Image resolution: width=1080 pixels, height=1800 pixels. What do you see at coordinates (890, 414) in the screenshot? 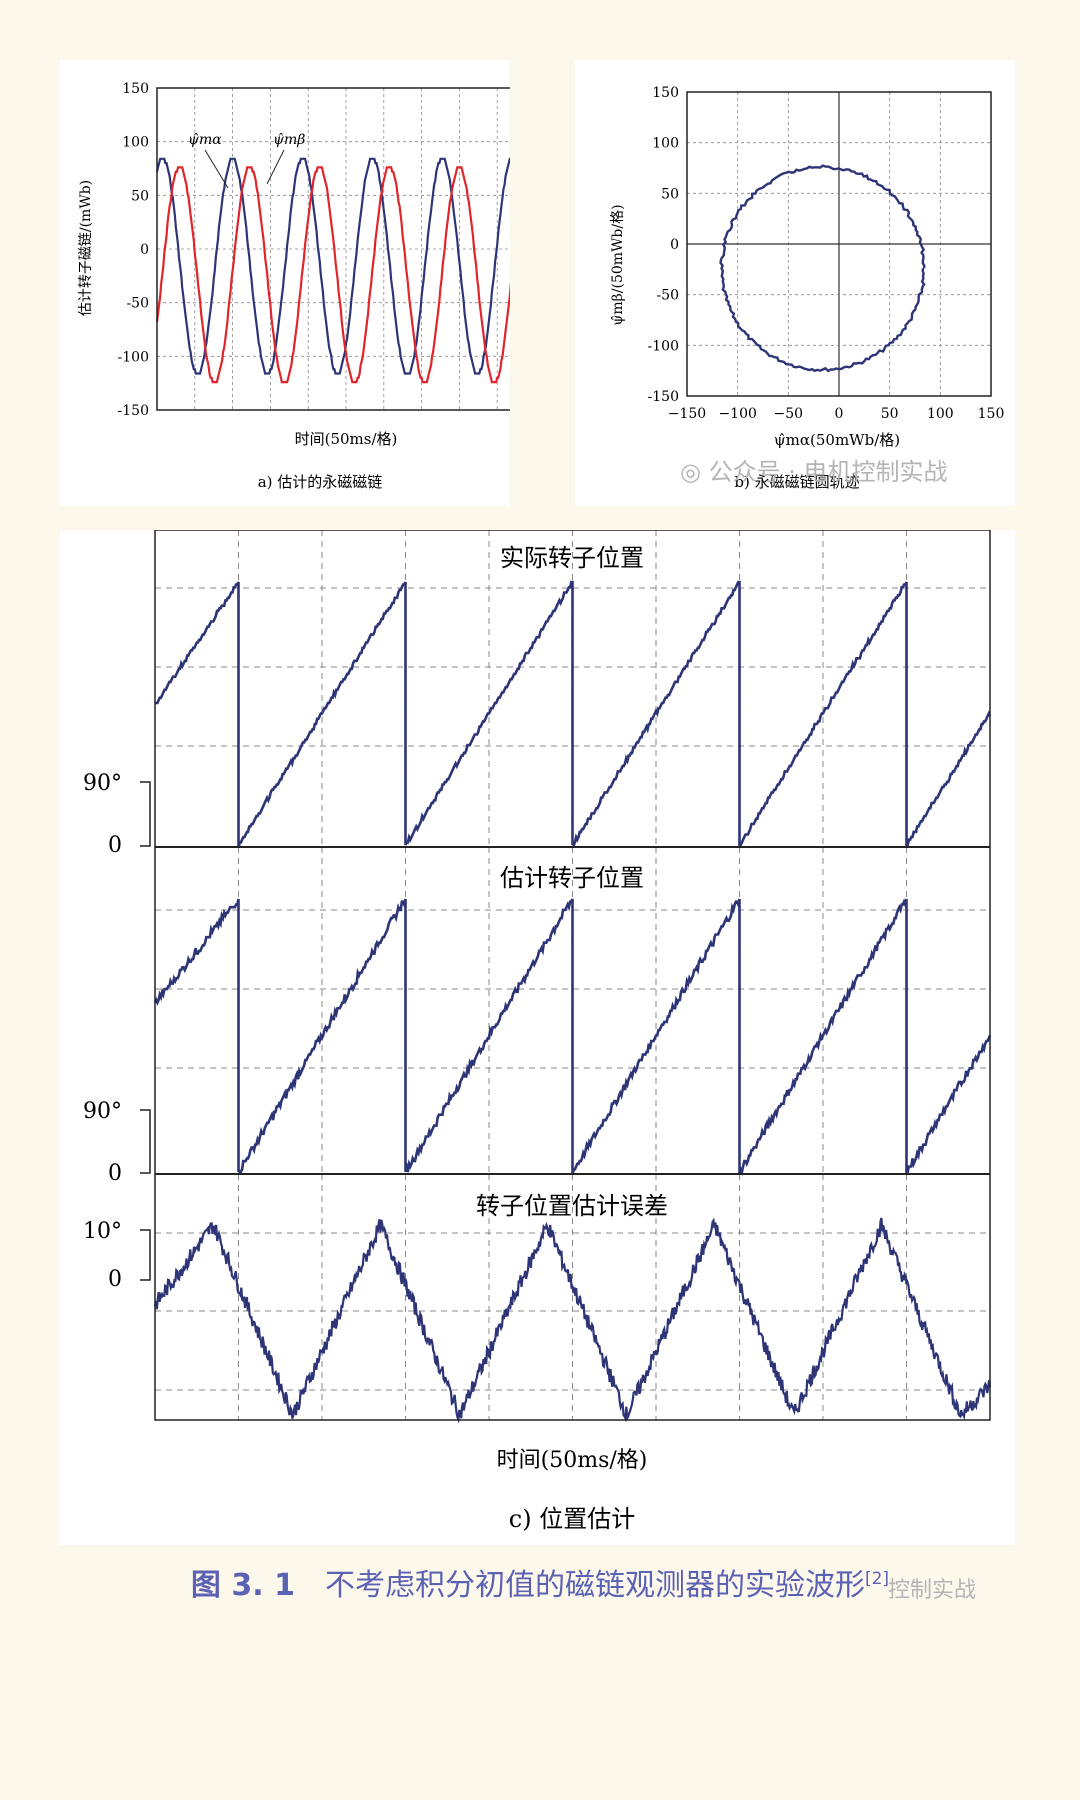
I see `xtick-label: 50` at bounding box center [890, 414].